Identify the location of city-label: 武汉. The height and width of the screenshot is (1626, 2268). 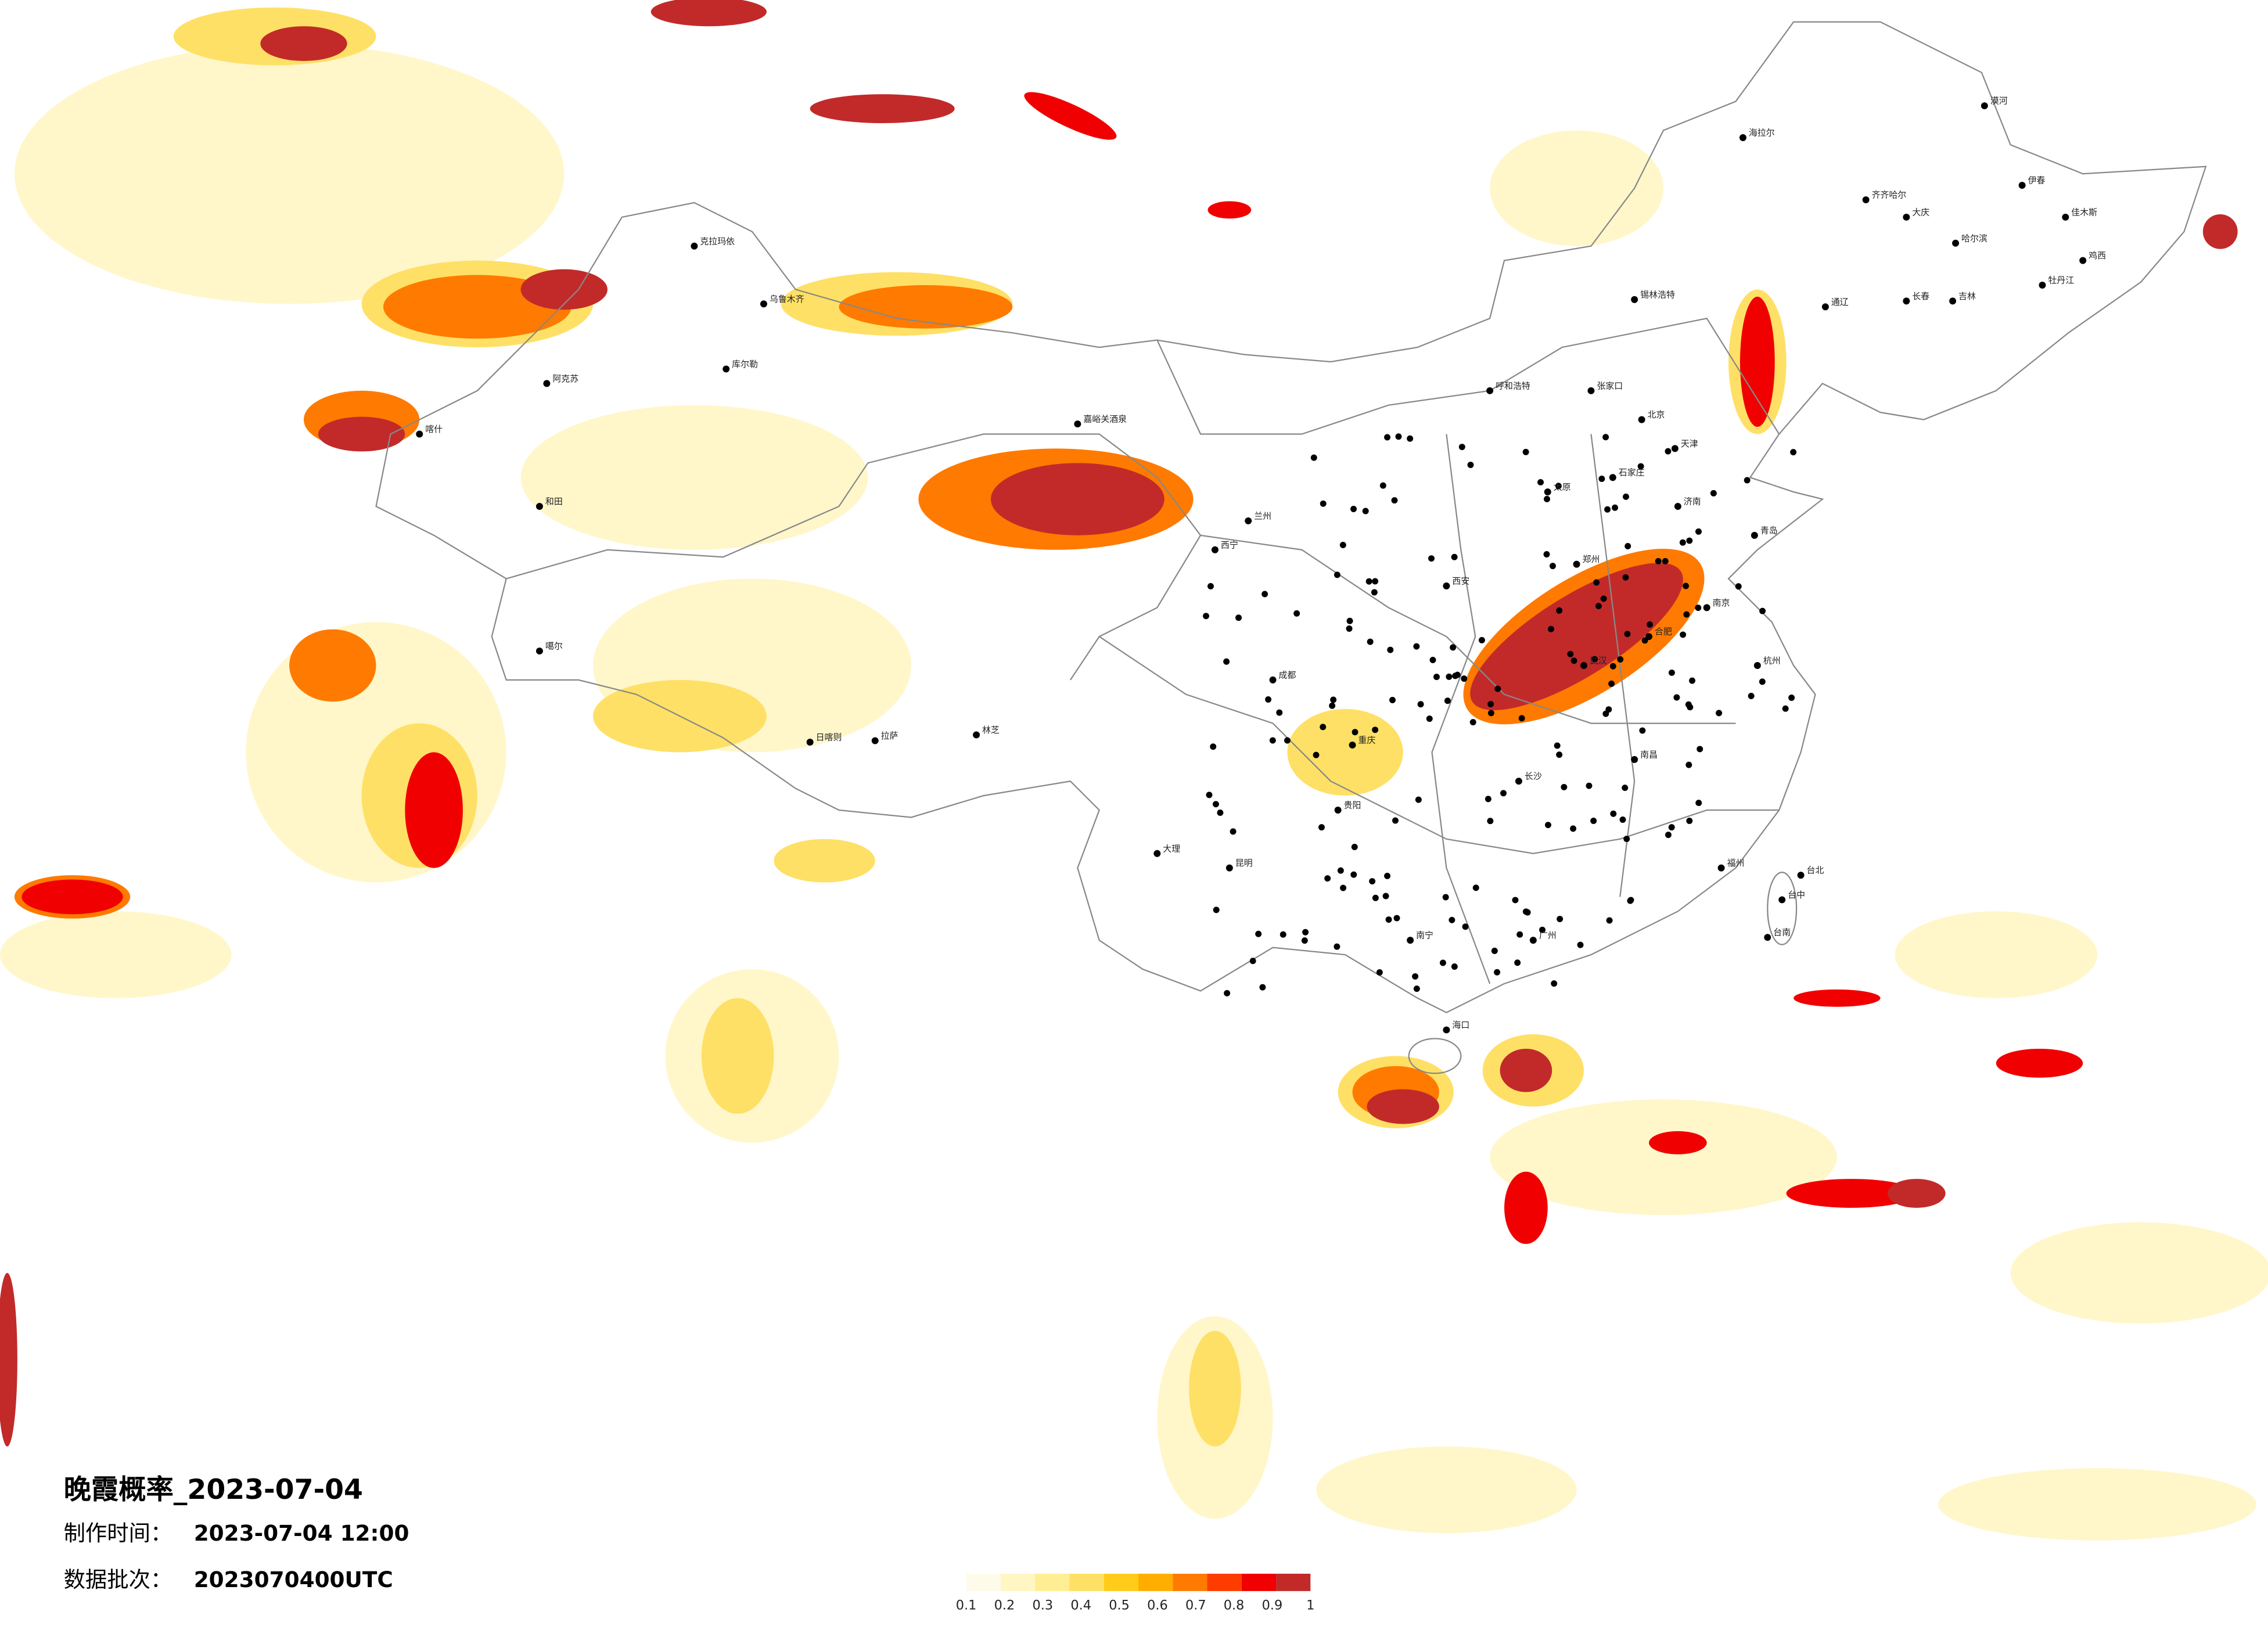
(1598, 661).